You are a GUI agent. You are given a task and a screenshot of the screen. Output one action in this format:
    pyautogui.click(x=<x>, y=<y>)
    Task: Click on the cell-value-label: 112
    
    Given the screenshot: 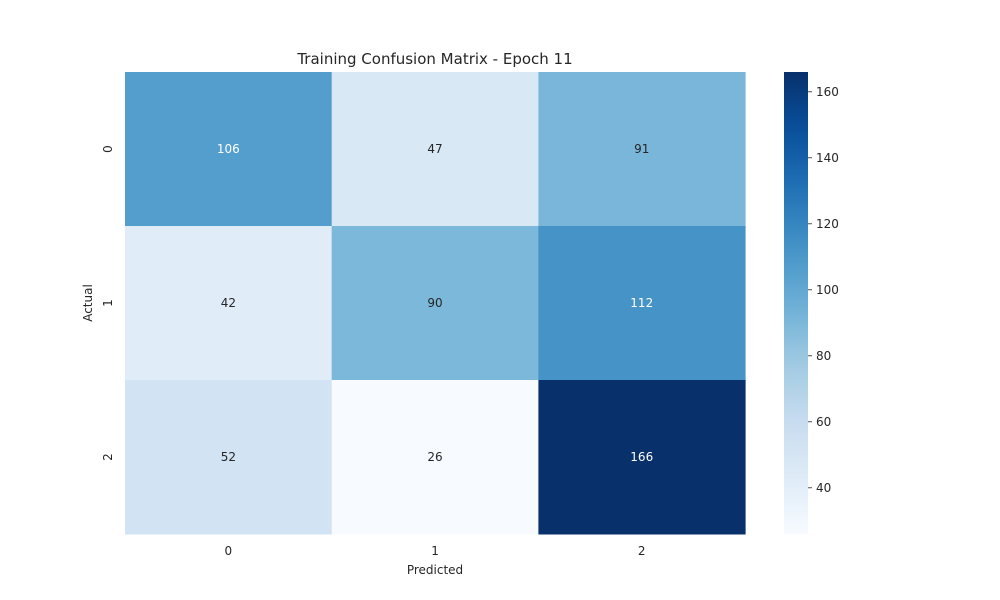 What is the action you would take?
    pyautogui.click(x=641, y=303)
    